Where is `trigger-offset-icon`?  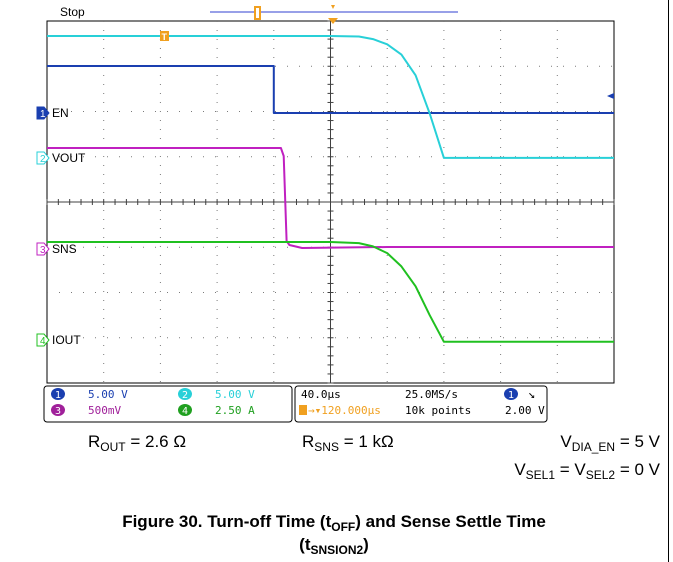
trigger-offset-icon is located at coordinates (303, 410).